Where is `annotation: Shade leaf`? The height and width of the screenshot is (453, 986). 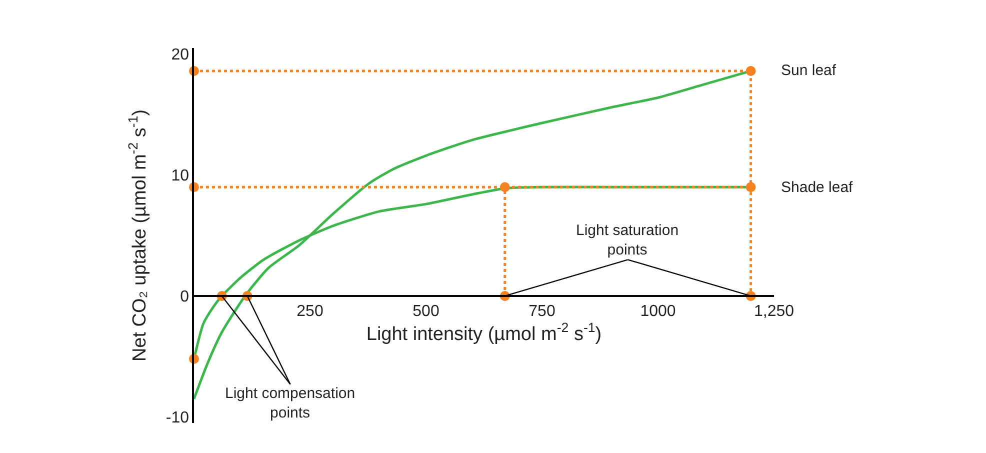
annotation: Shade leaf is located at coordinates (817, 187).